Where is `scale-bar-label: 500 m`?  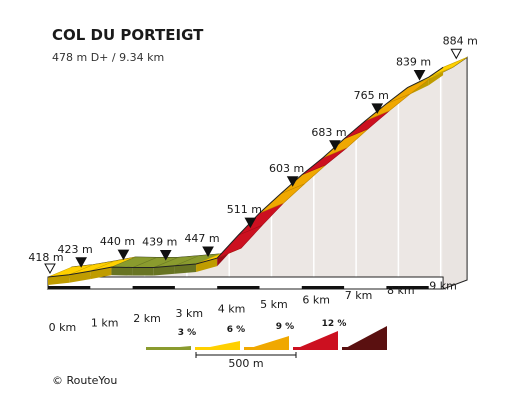 scale-bar-label: 500 m is located at coordinates (245, 363).